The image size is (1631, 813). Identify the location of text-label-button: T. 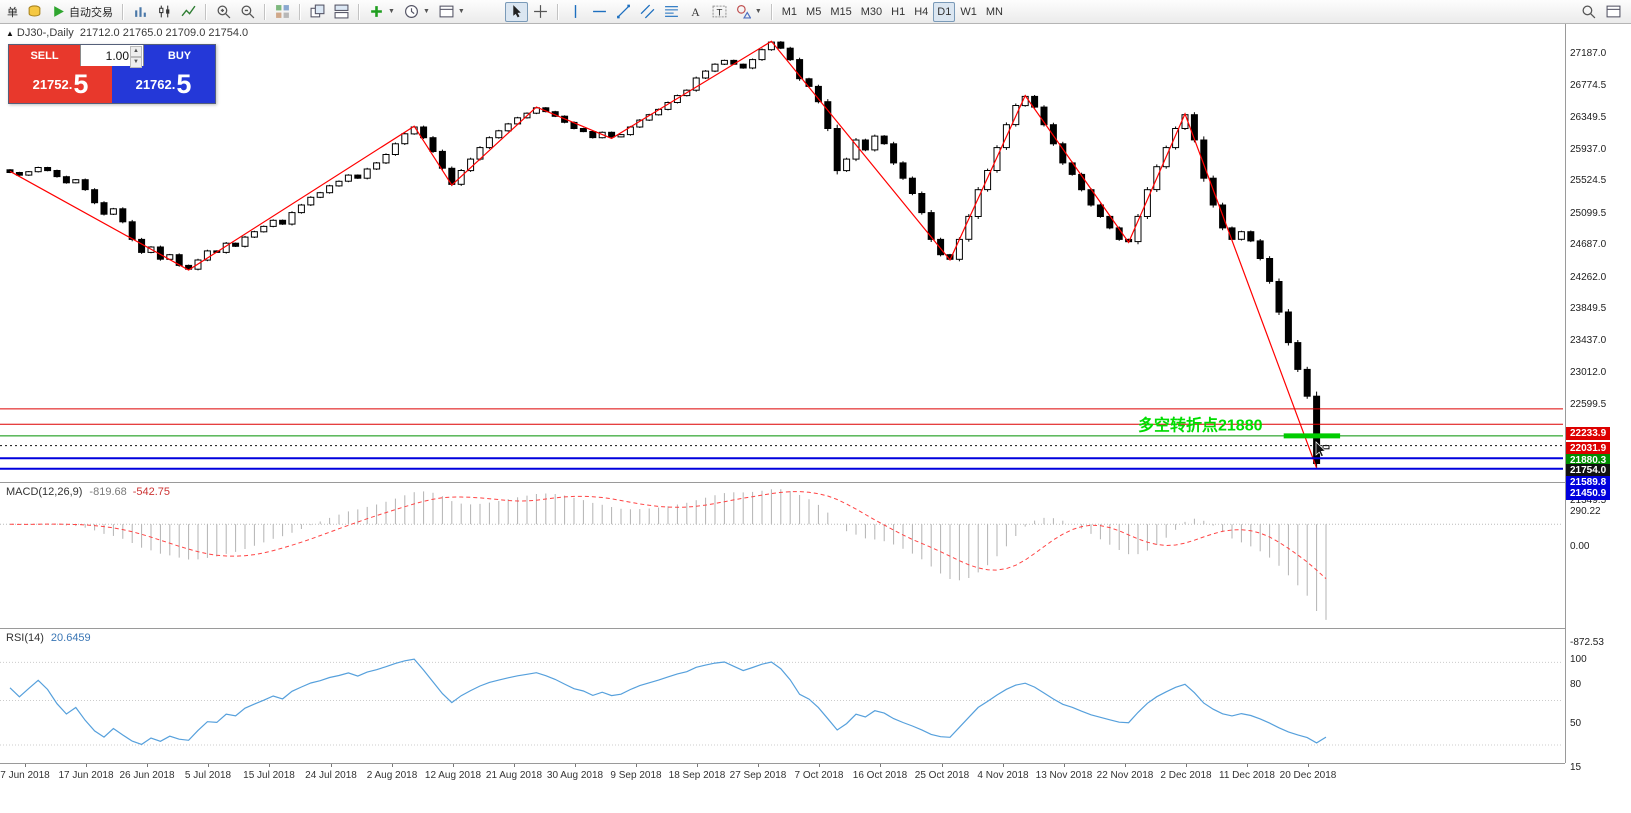
(719, 12).